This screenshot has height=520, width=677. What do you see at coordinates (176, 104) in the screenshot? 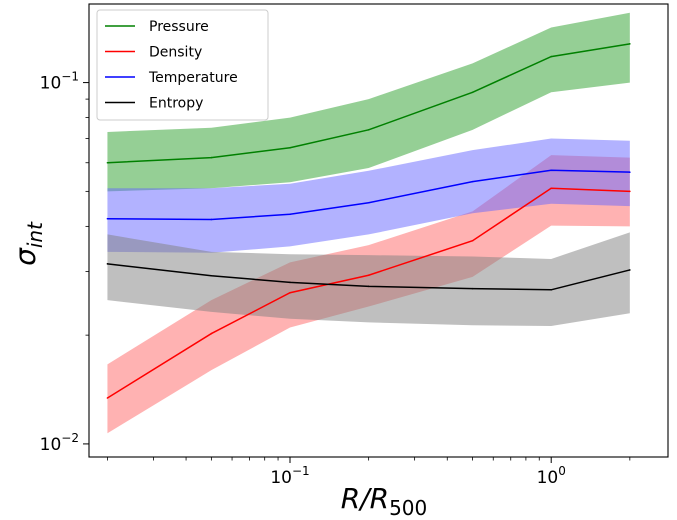
I see `entropy-legend-label: Entropy` at bounding box center [176, 104].